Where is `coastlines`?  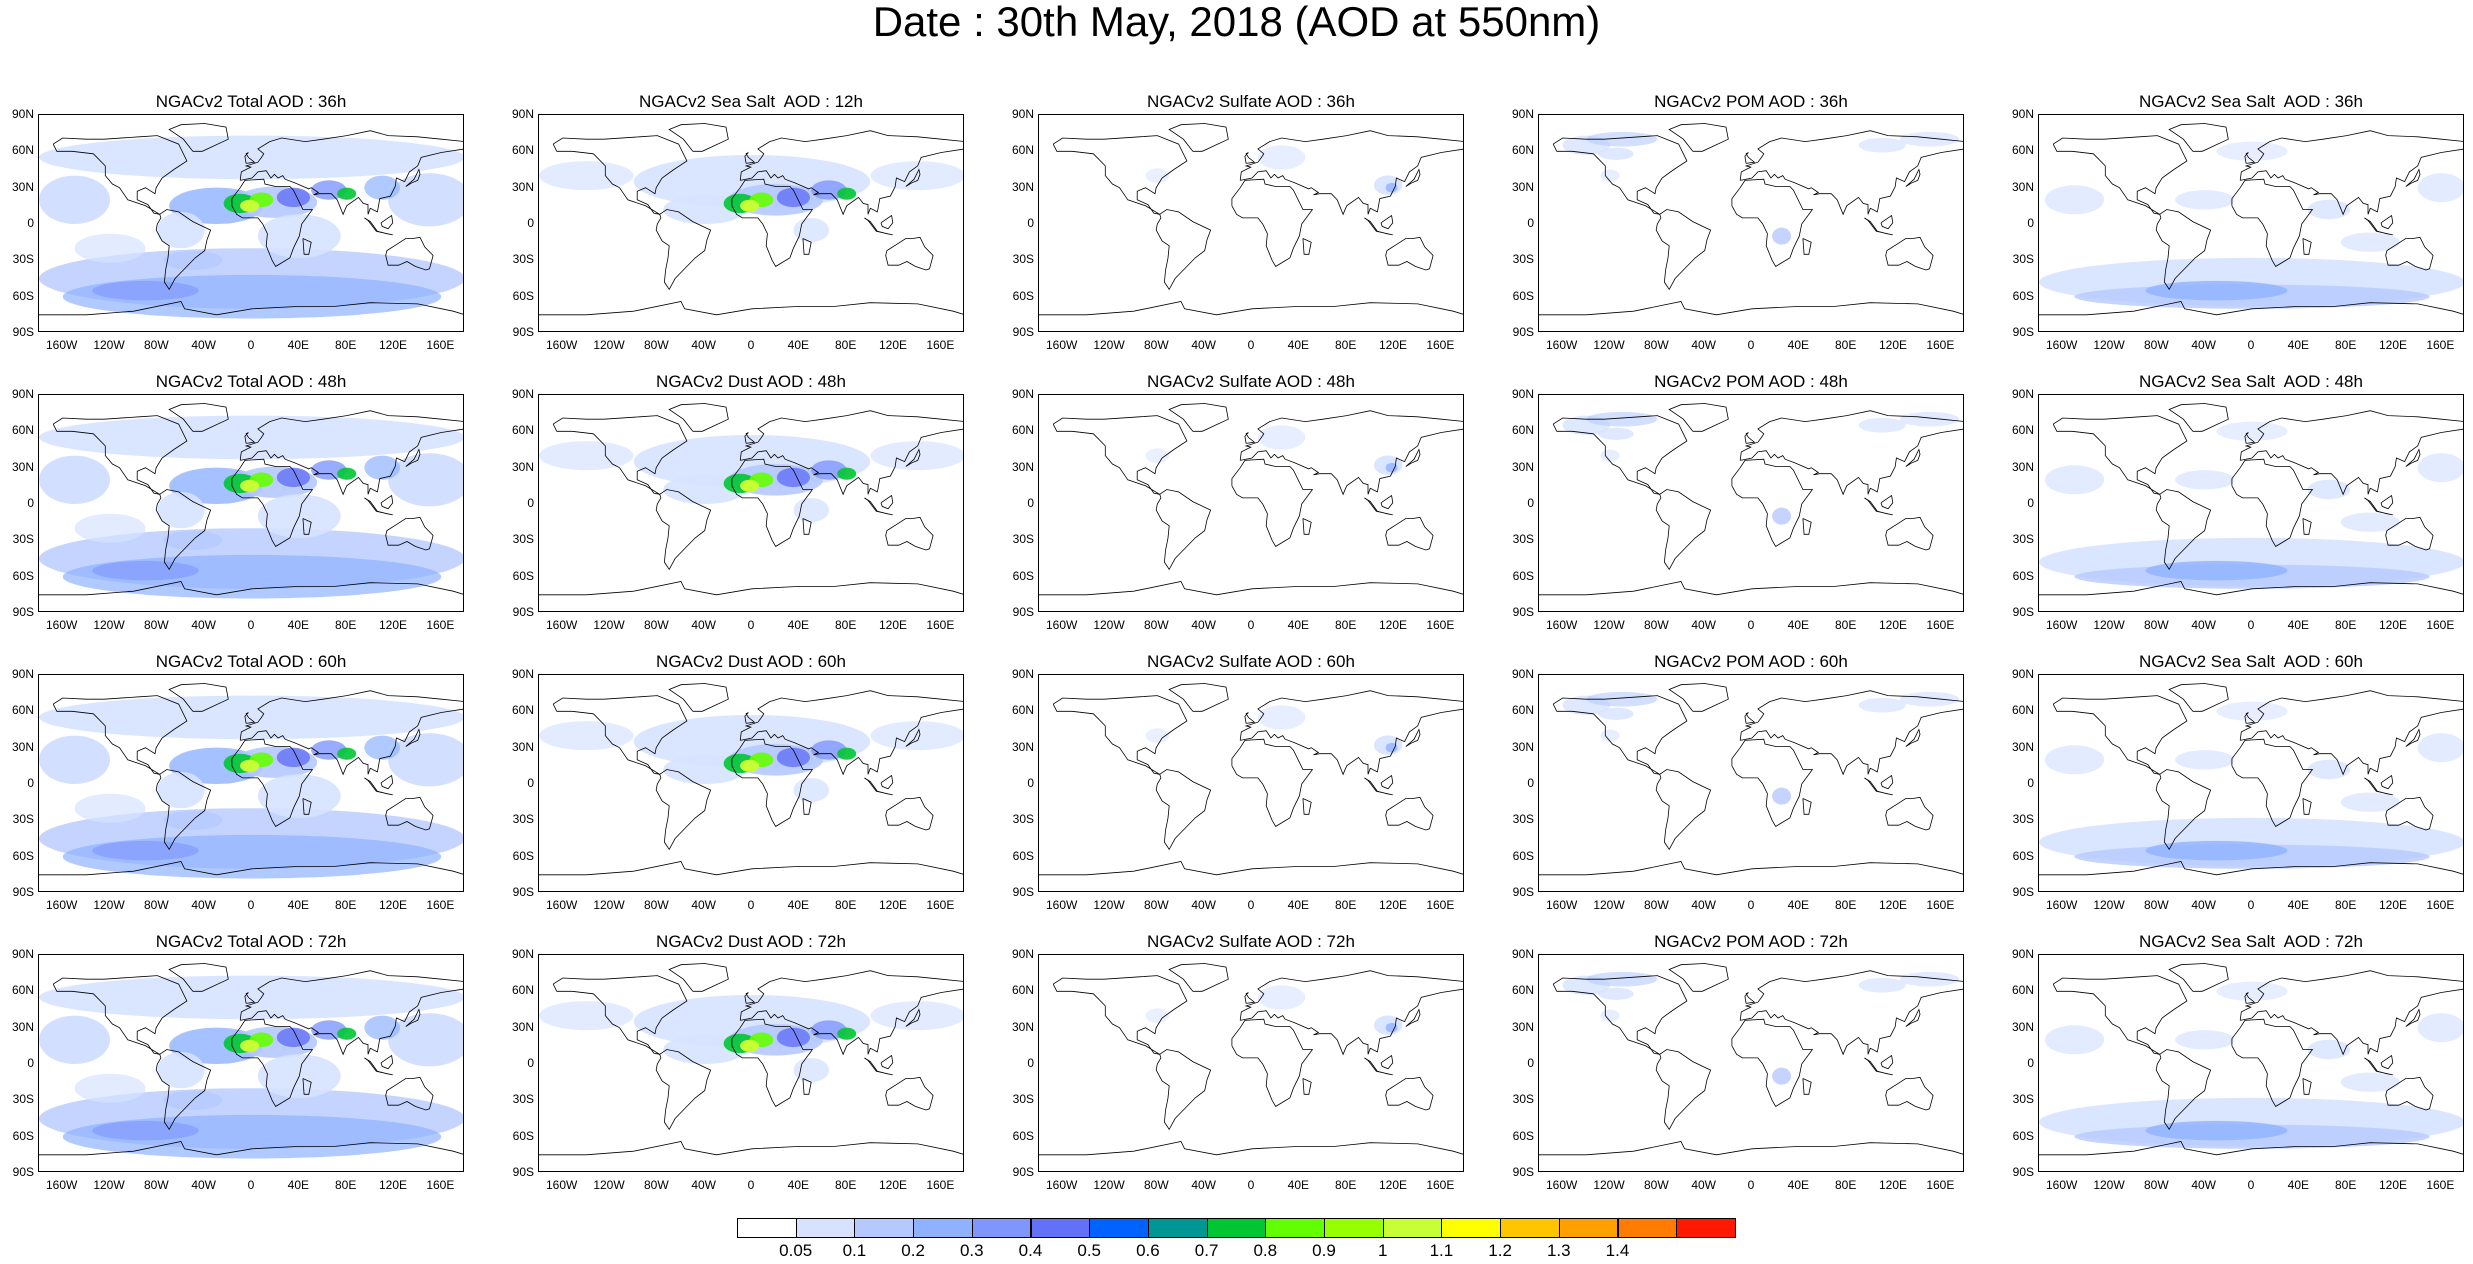 coastlines is located at coordinates (1251, 1059).